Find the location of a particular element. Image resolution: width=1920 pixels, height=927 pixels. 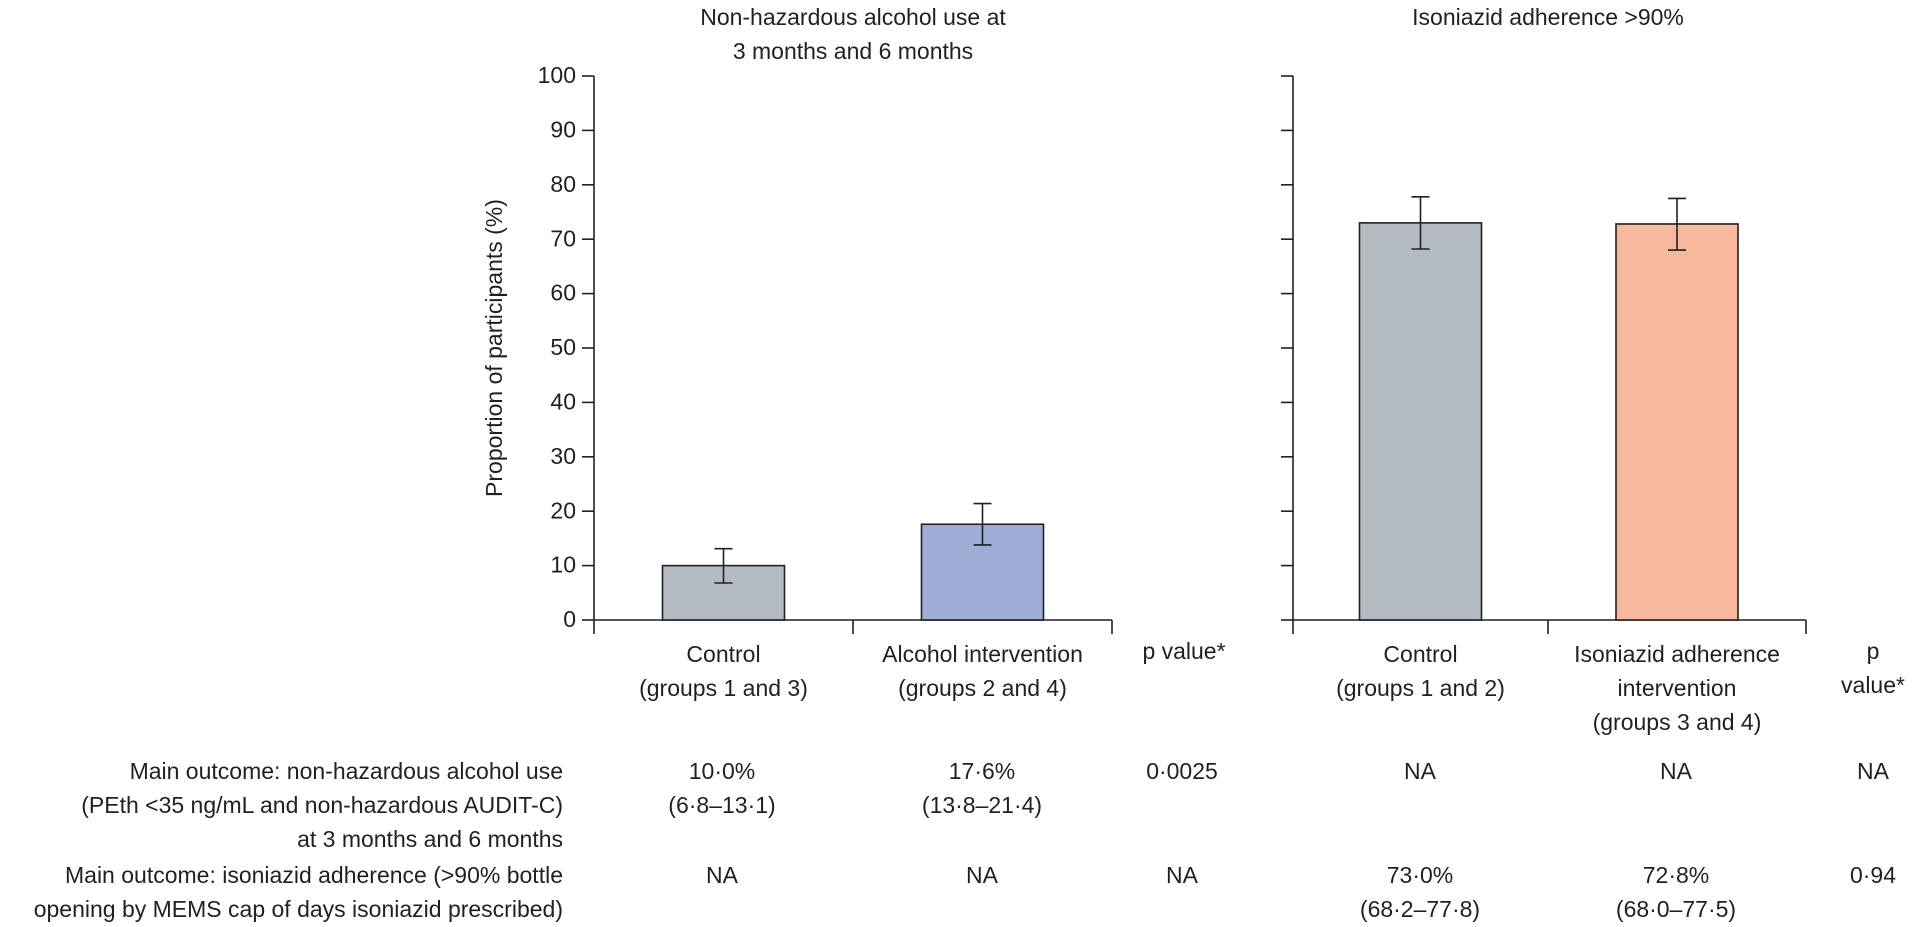

y-tick-label: 80 is located at coordinates (563, 184).